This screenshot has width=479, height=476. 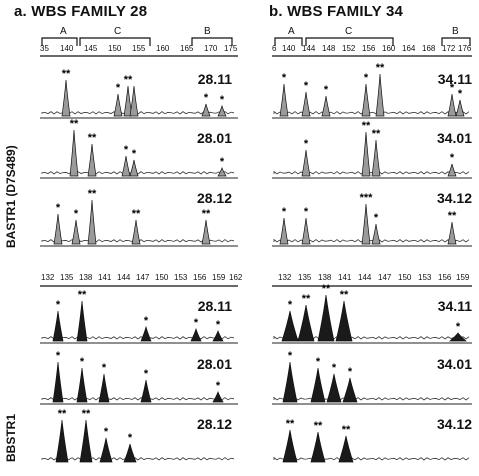 What do you see at coordinates (336, 11) in the screenshot?
I see `family-34-title: b. WBS FAMILY 34` at bounding box center [336, 11].